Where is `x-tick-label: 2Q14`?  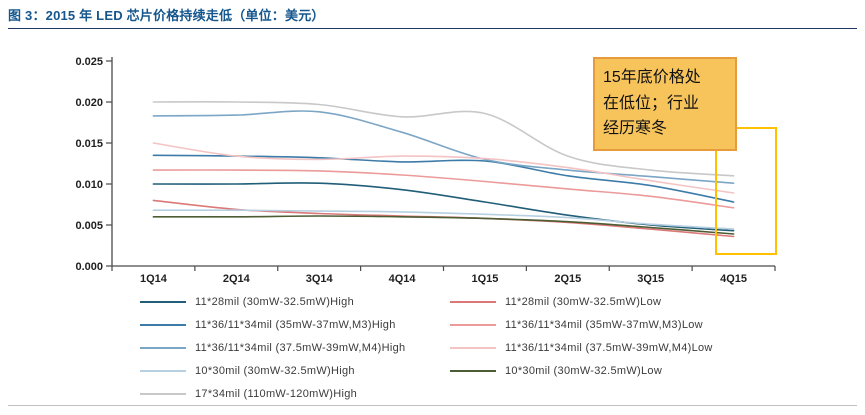 x-tick-label: 2Q14 is located at coordinates (237, 279).